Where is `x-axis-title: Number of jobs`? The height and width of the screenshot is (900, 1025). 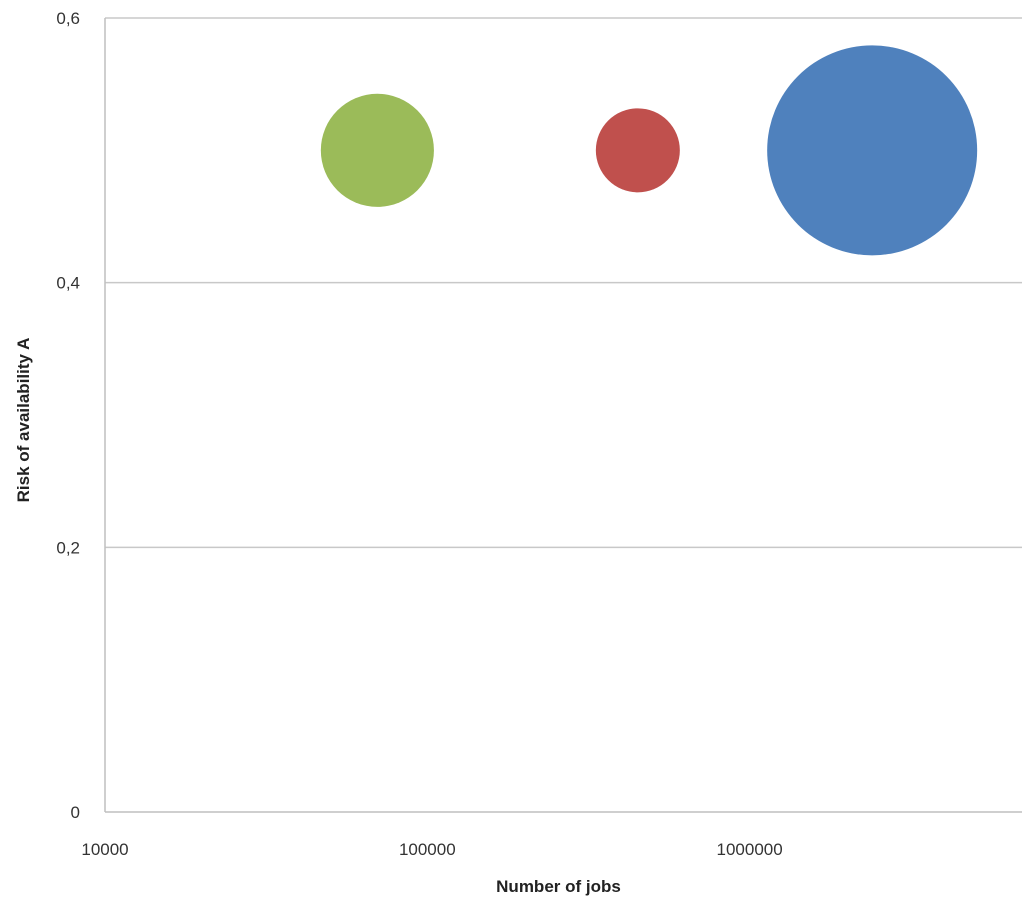 x-axis-title: Number of jobs is located at coordinates (558, 886).